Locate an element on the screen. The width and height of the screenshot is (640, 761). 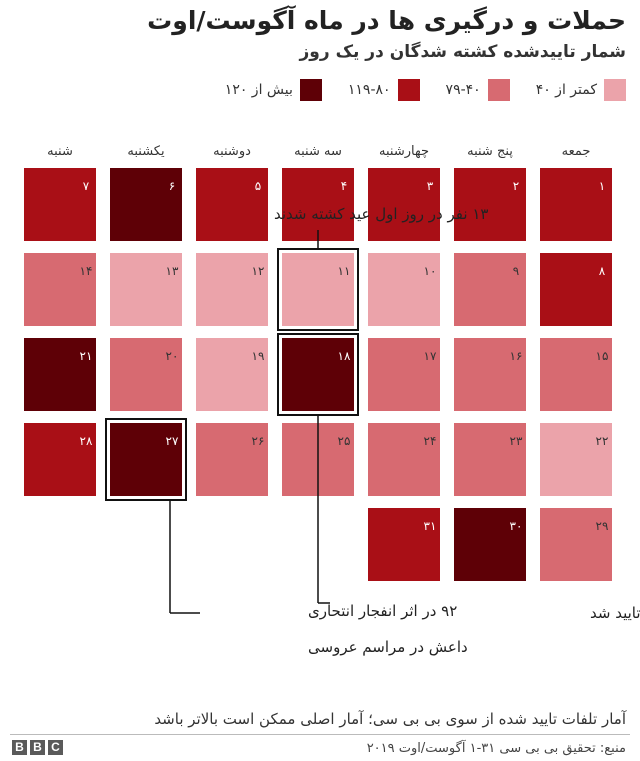
day-label: ۲۰ is located at coordinates (172, 356).